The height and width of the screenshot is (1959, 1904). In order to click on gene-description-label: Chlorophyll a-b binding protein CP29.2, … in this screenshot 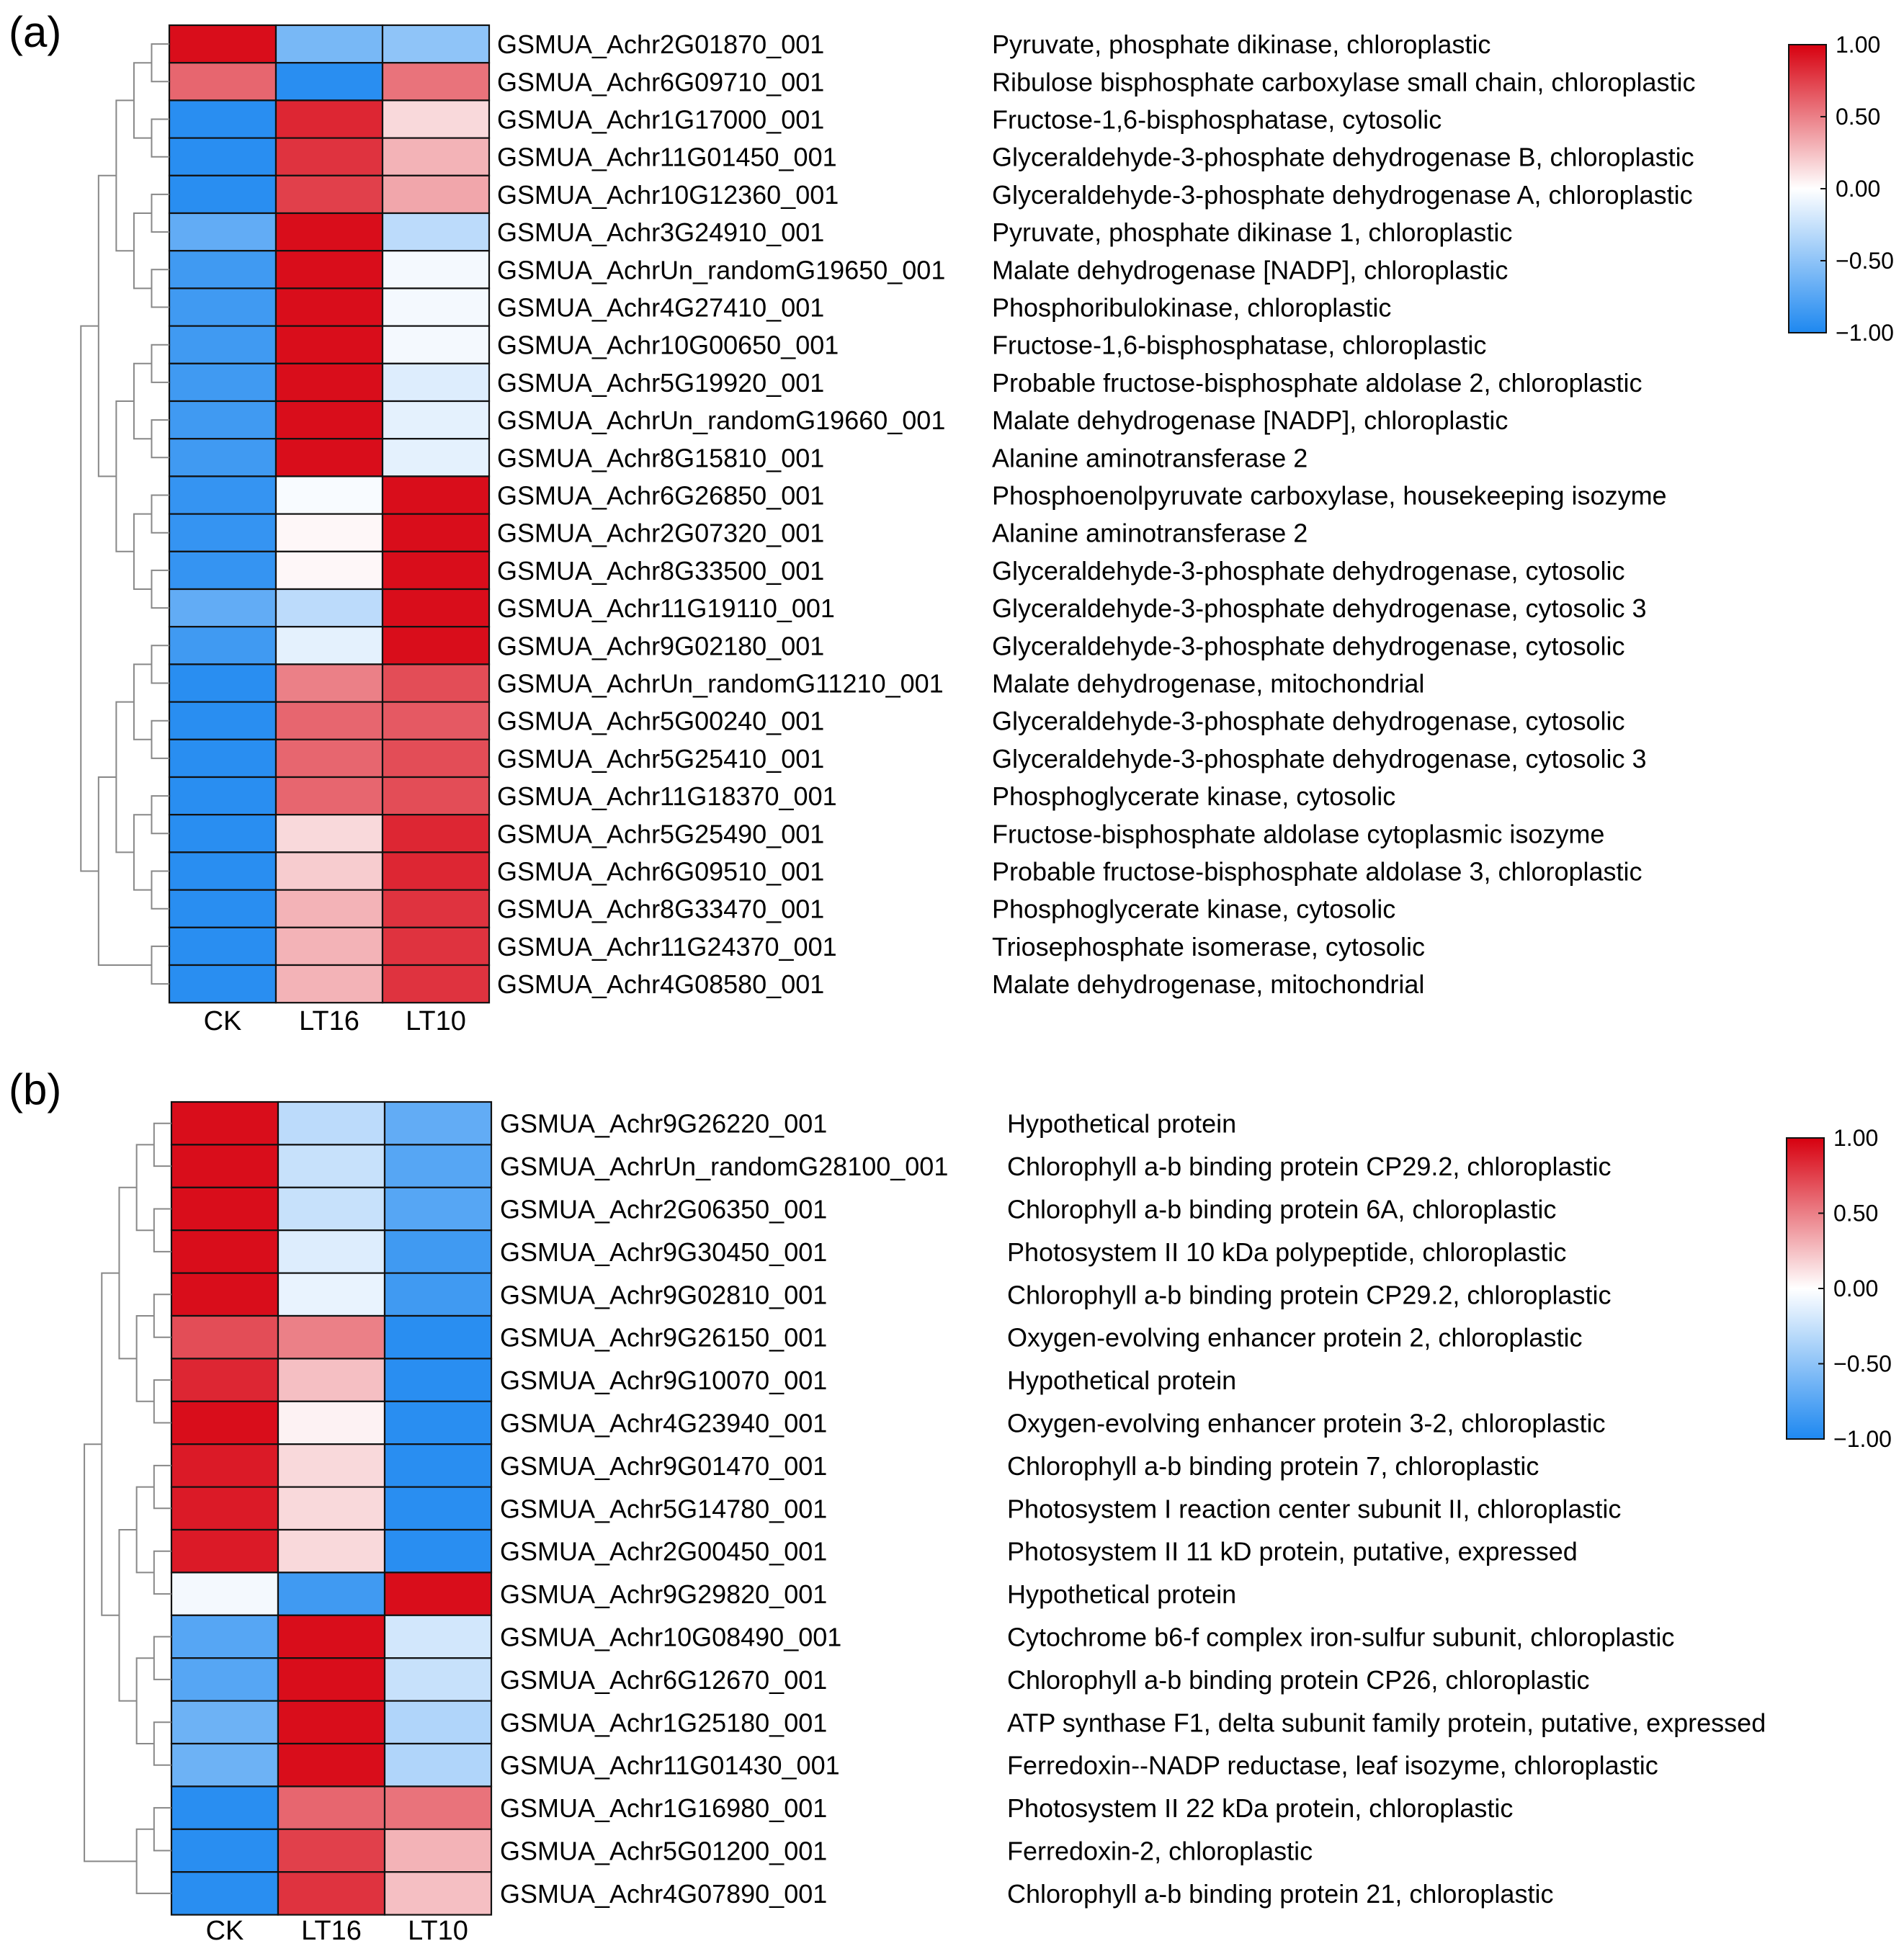, I will do `click(1309, 1166)`.